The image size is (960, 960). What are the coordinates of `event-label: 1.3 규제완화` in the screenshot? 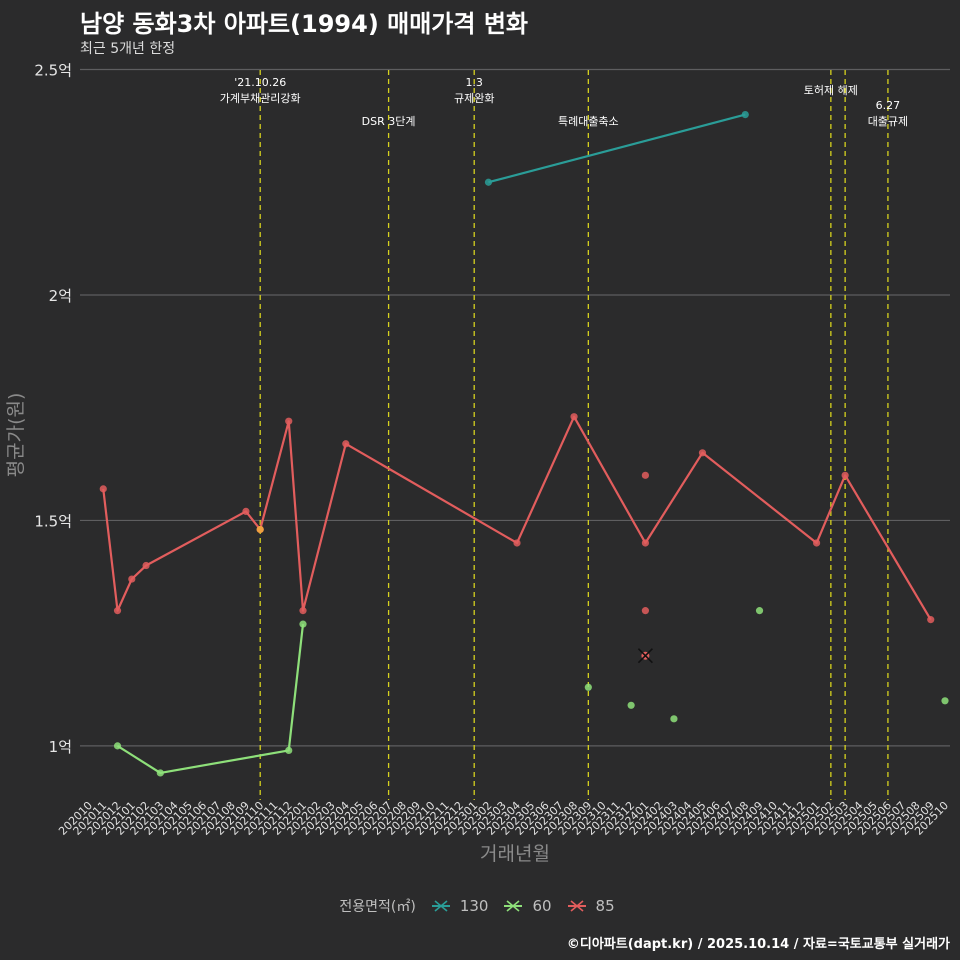 It's located at (474, 90).